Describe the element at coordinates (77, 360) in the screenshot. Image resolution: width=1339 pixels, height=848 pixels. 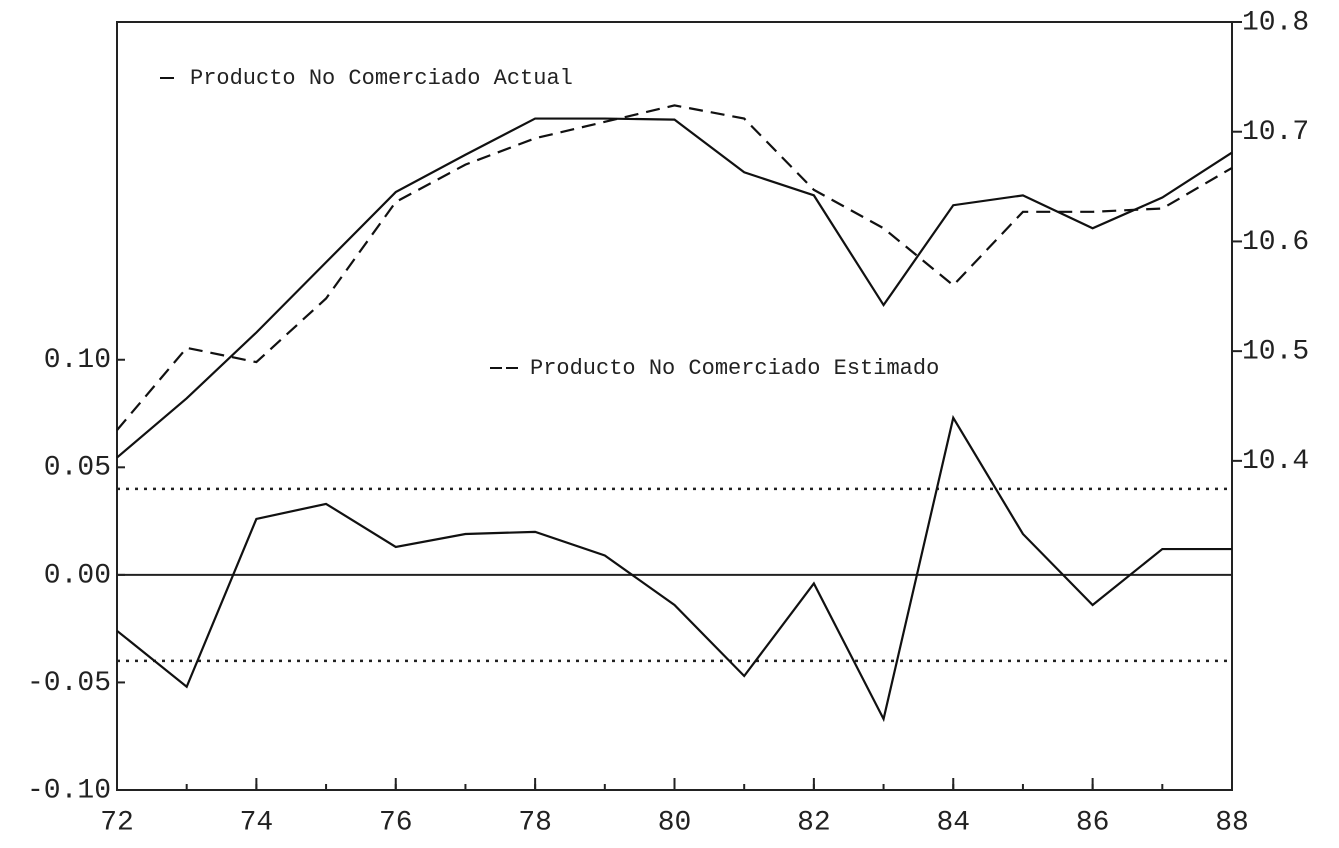
I see `y-tick-label: 0.10` at that location.